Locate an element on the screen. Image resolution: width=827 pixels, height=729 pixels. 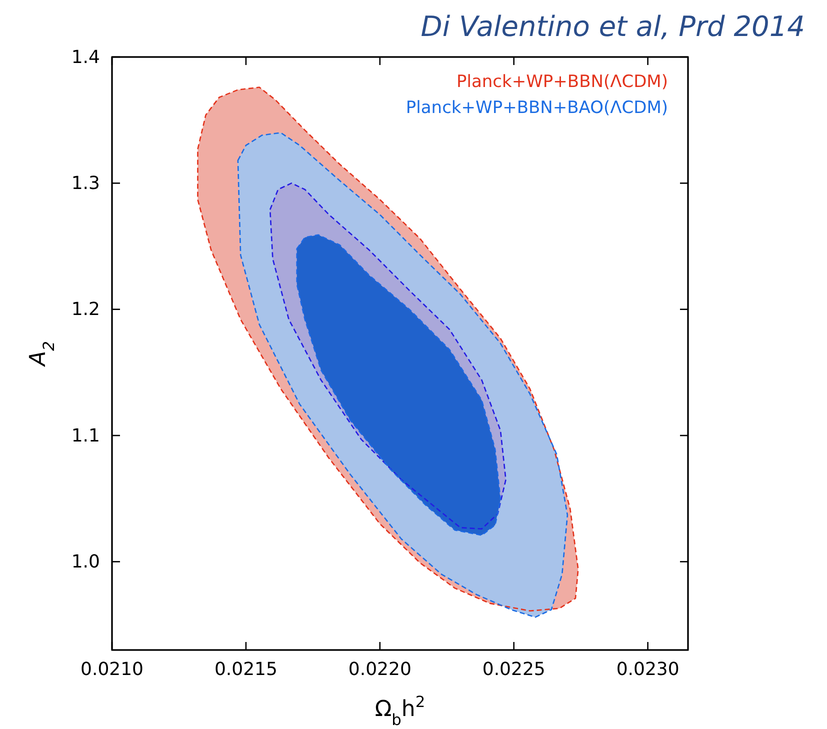
y-tick-label: 1.4 is located at coordinates (85, 57).